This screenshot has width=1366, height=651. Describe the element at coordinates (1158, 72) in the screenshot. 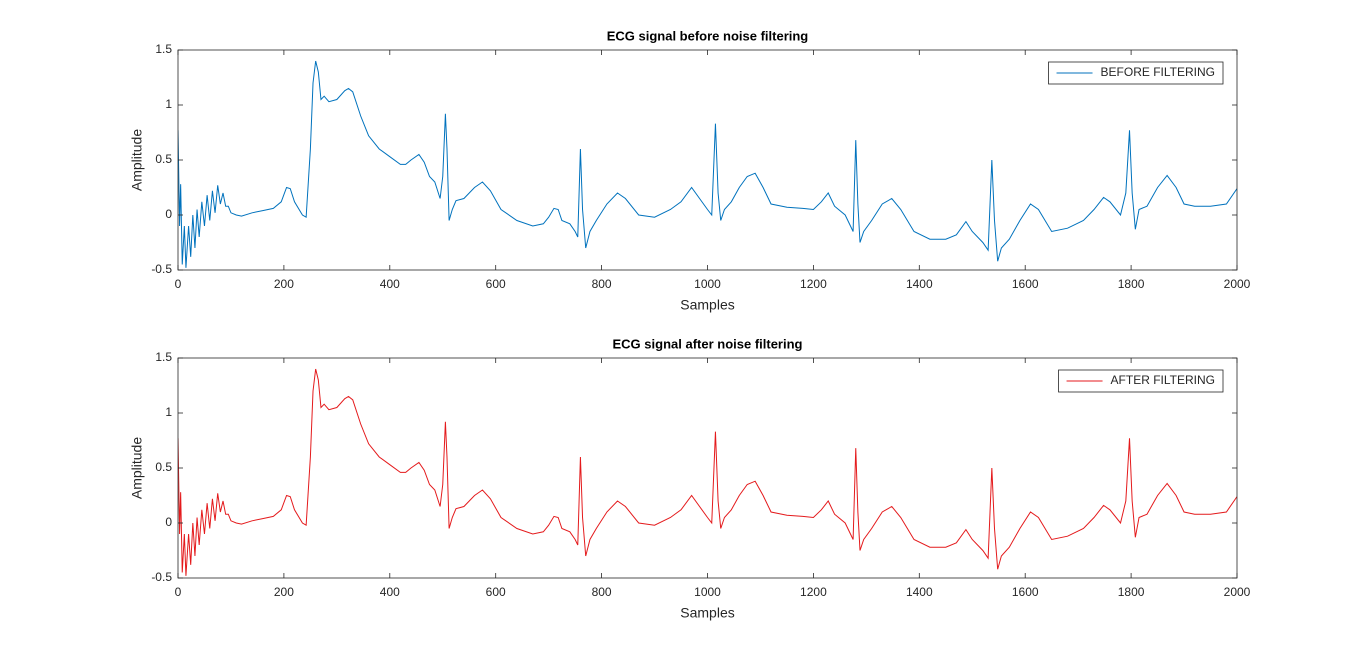

I see `legend-label: BEFORE FILTERING` at that location.